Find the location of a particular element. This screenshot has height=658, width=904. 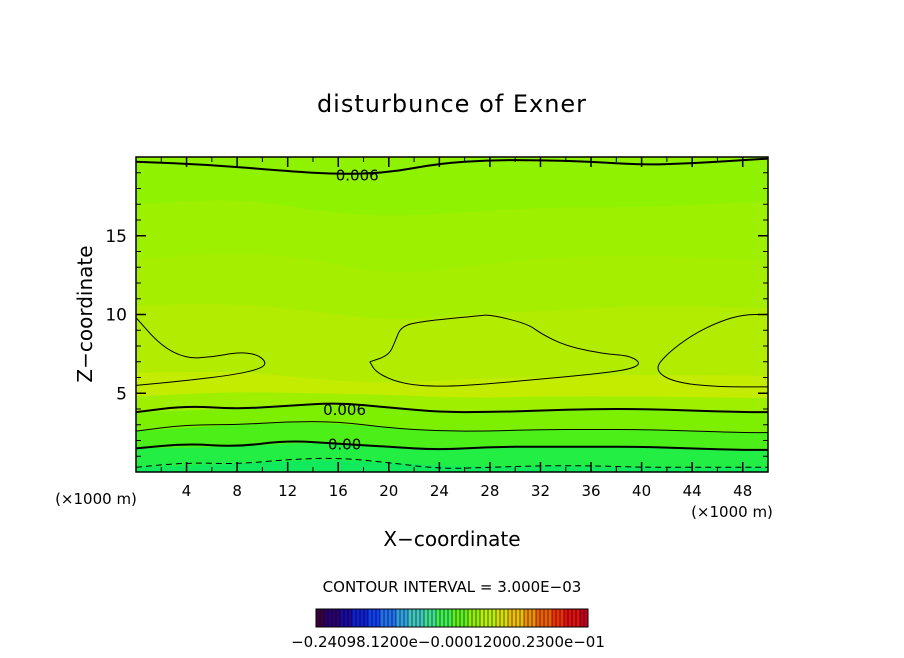

contour-label: 0.00 is located at coordinates (344, 445).